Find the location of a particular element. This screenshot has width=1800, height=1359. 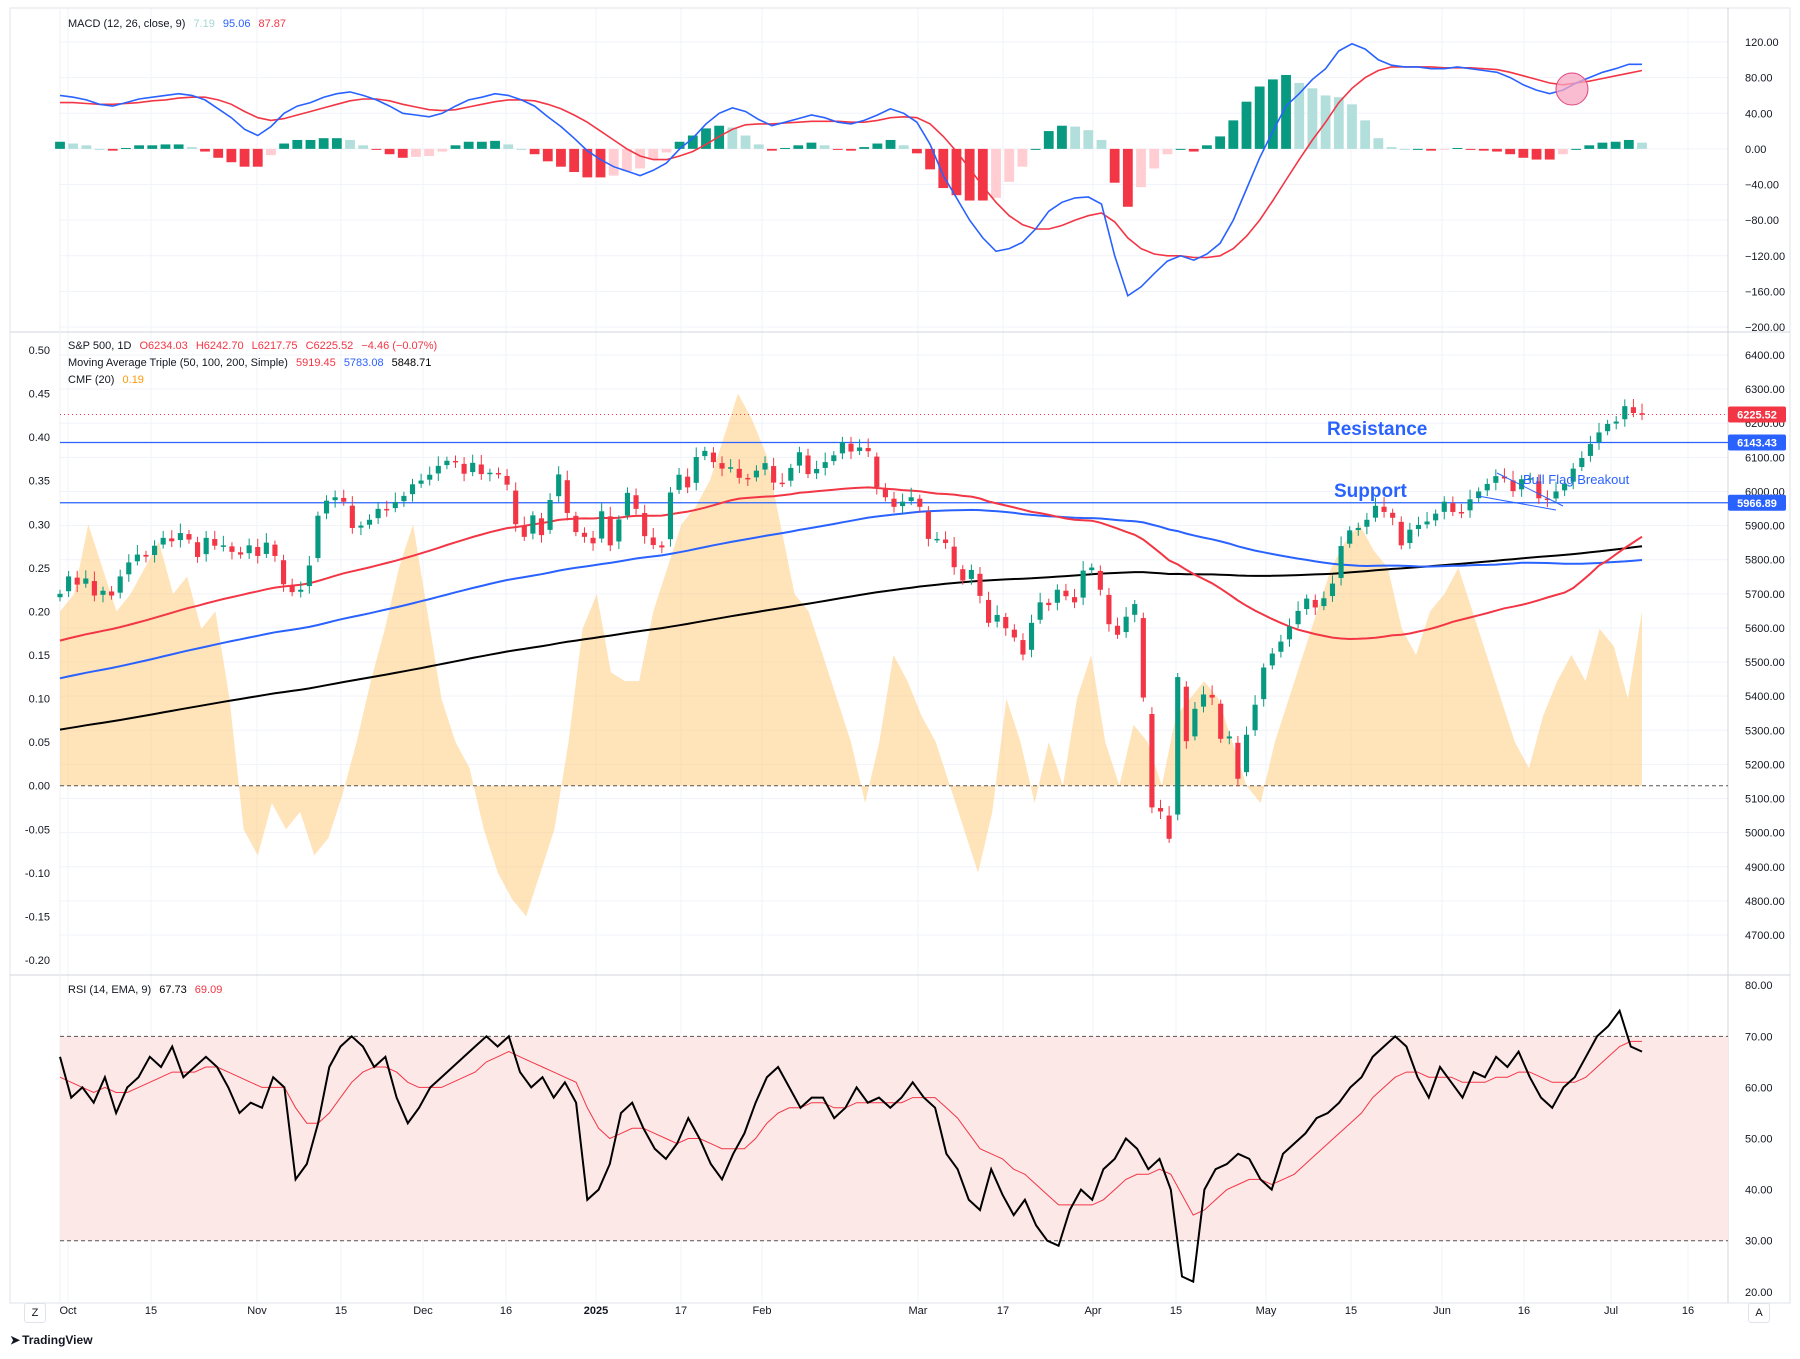

cmf-legend-name: CMF (20) is located at coordinates (91, 380).